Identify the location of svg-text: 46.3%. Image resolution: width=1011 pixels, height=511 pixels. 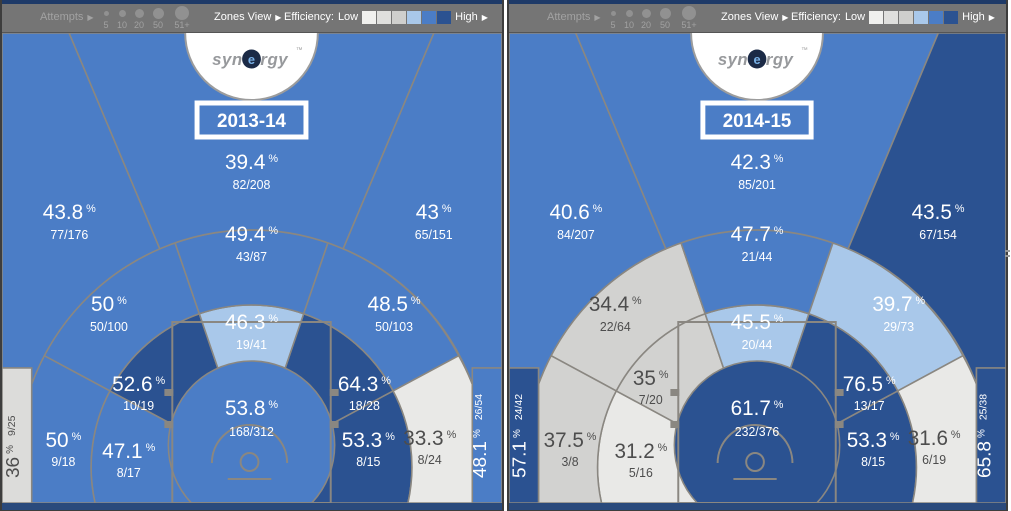
(251, 322).